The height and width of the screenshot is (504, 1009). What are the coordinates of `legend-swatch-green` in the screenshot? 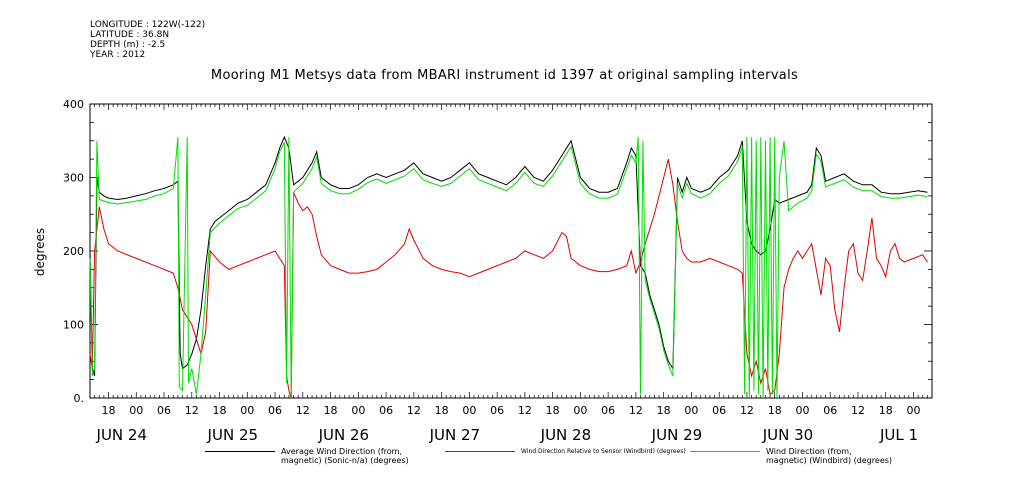 It's located at (725, 451).